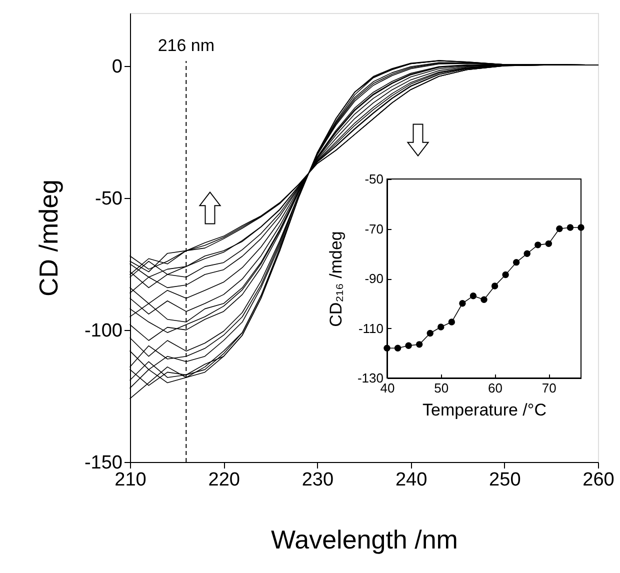 The image size is (620, 573). Describe the element at coordinates (598, 480) in the screenshot. I see `x-tick-label: 260` at that location.